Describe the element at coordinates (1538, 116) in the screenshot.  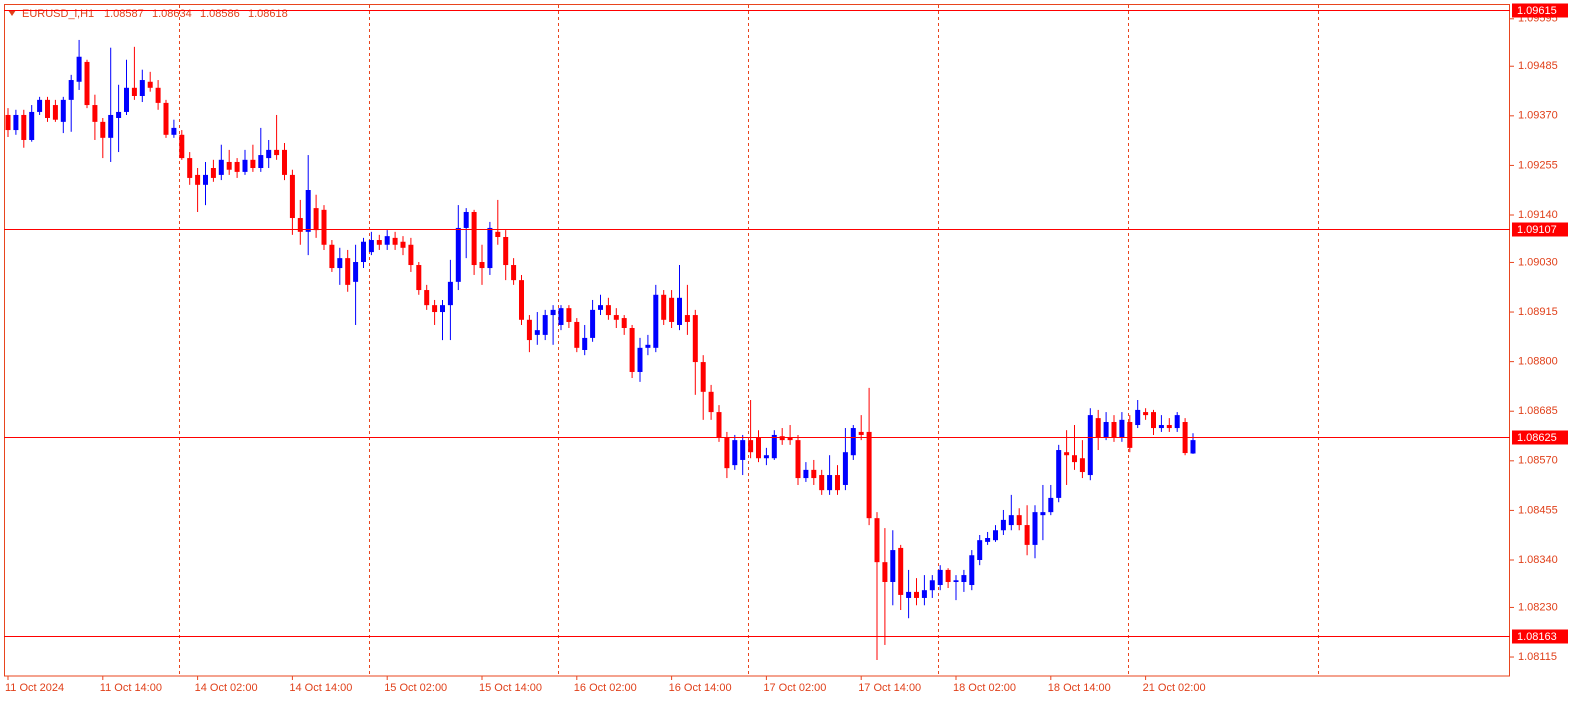
I see `y-tick-label: 1.09370` at that location.